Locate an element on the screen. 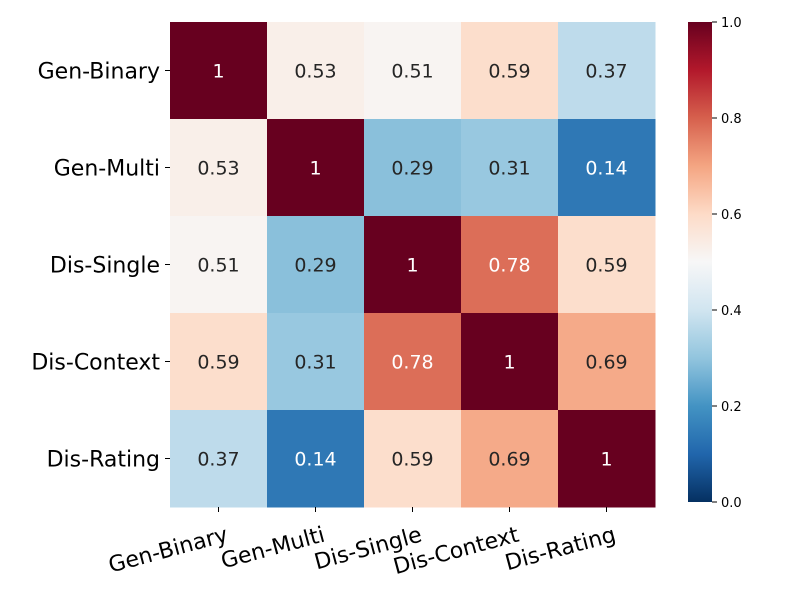 The width and height of the screenshot is (794, 595). colorbar-tick-label: 0.6 is located at coordinates (731, 215).